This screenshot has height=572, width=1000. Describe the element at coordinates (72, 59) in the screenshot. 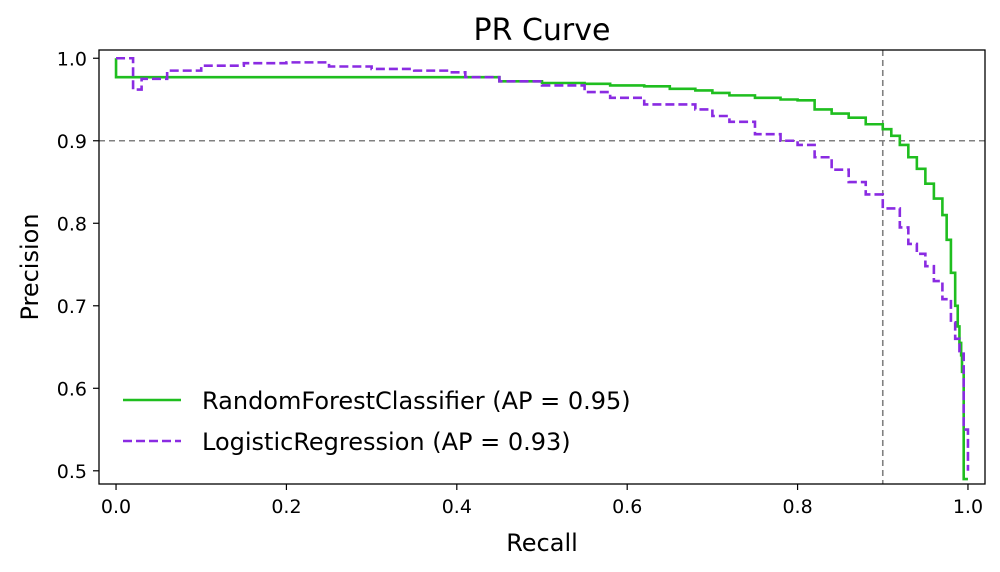

I see `y-tick-label: 1.0` at that location.